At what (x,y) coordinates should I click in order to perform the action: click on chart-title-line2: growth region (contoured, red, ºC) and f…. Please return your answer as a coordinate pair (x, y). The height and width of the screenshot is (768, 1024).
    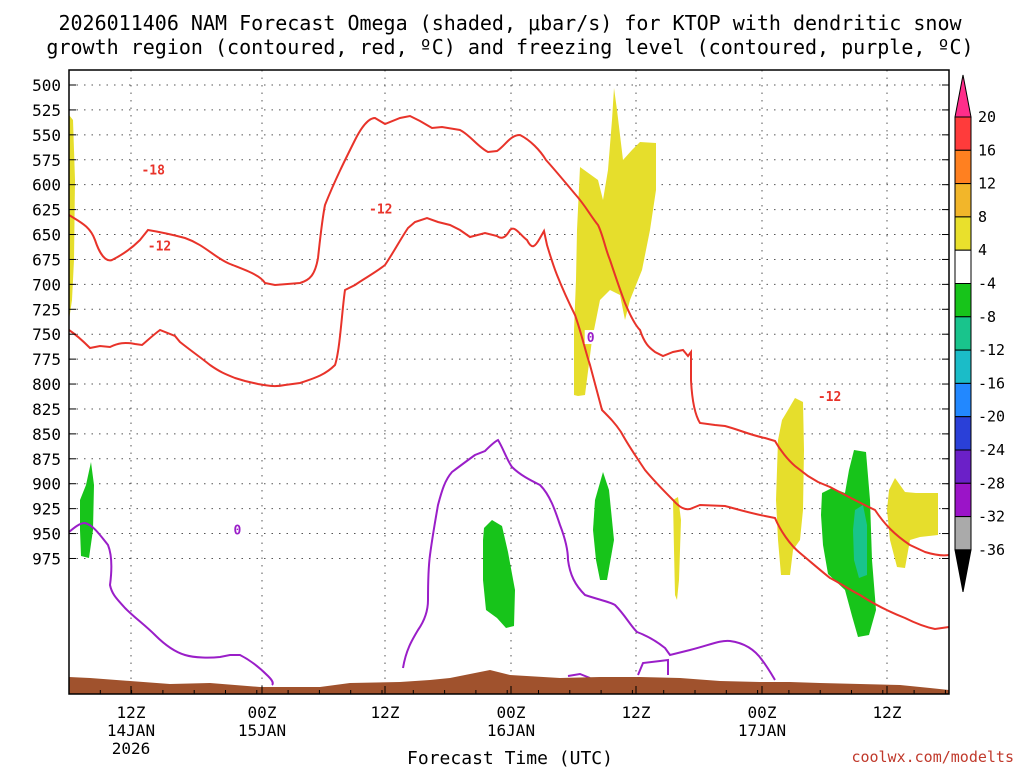
    Looking at the image, I should click on (509, 47).